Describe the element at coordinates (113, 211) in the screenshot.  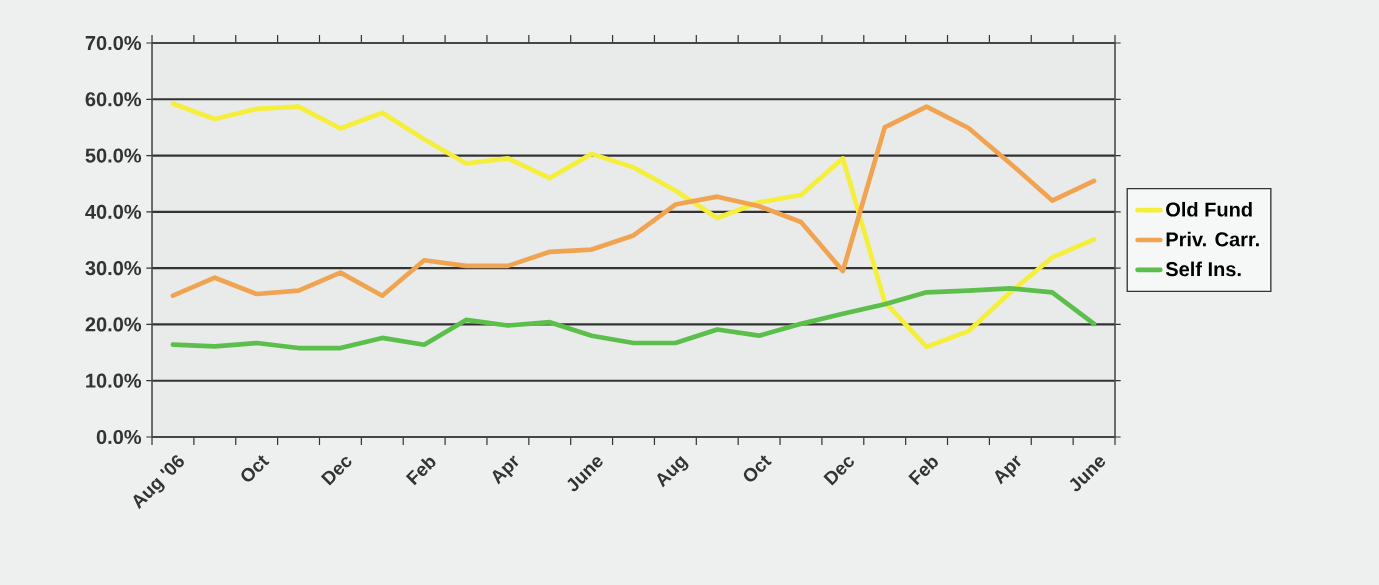
I see `y-tick-label: 40.0%` at that location.